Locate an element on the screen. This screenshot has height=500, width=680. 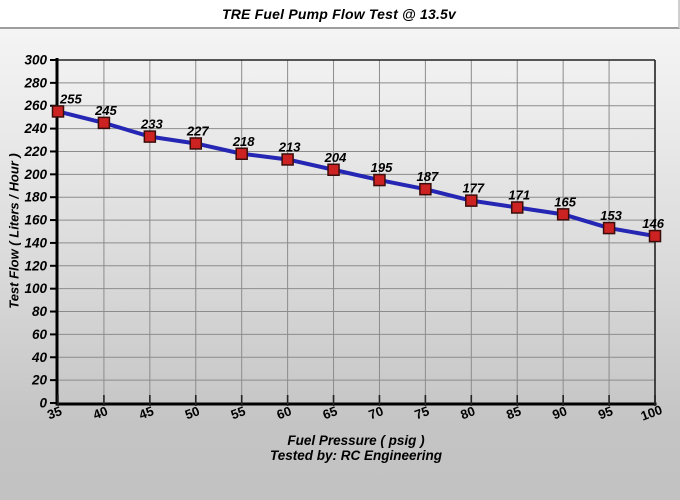
data-point-label: 177 is located at coordinates (473, 188).